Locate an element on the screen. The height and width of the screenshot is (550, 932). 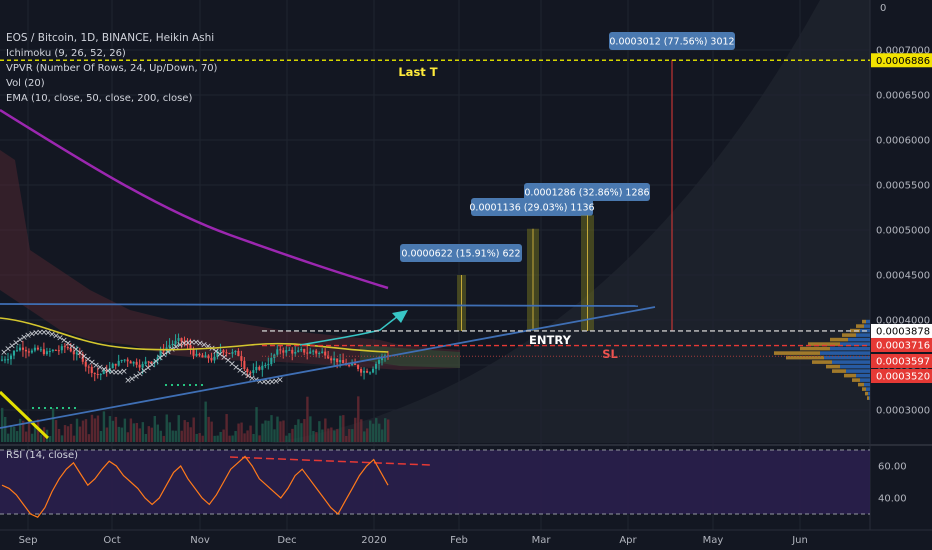
axis-top-label: 0 is located at coordinates (883, 8).